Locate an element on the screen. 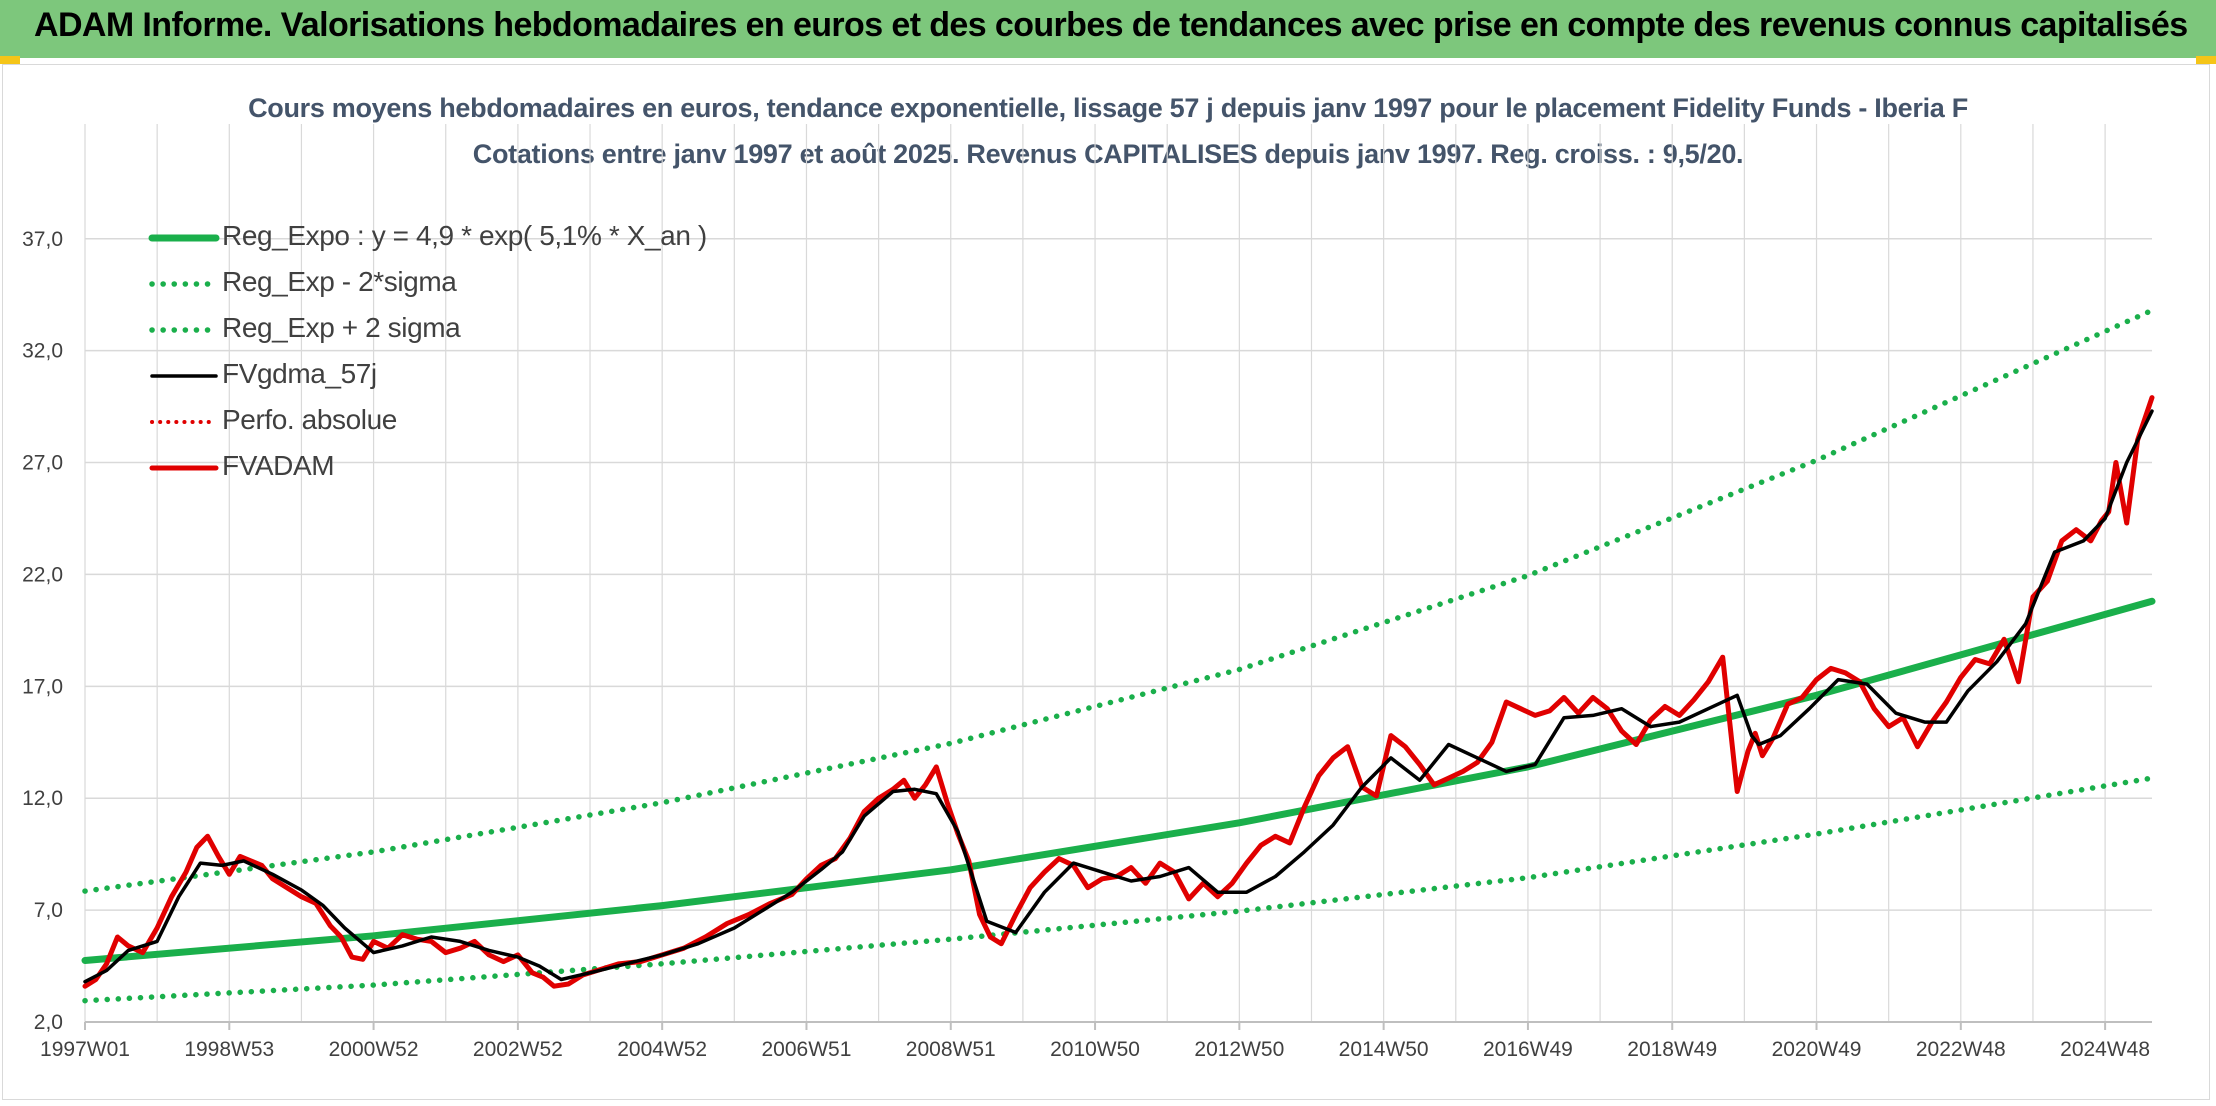 The width and height of the screenshot is (2216, 1106). legend-item: Reg_Exp - 2*sigma is located at coordinates (448, 287).